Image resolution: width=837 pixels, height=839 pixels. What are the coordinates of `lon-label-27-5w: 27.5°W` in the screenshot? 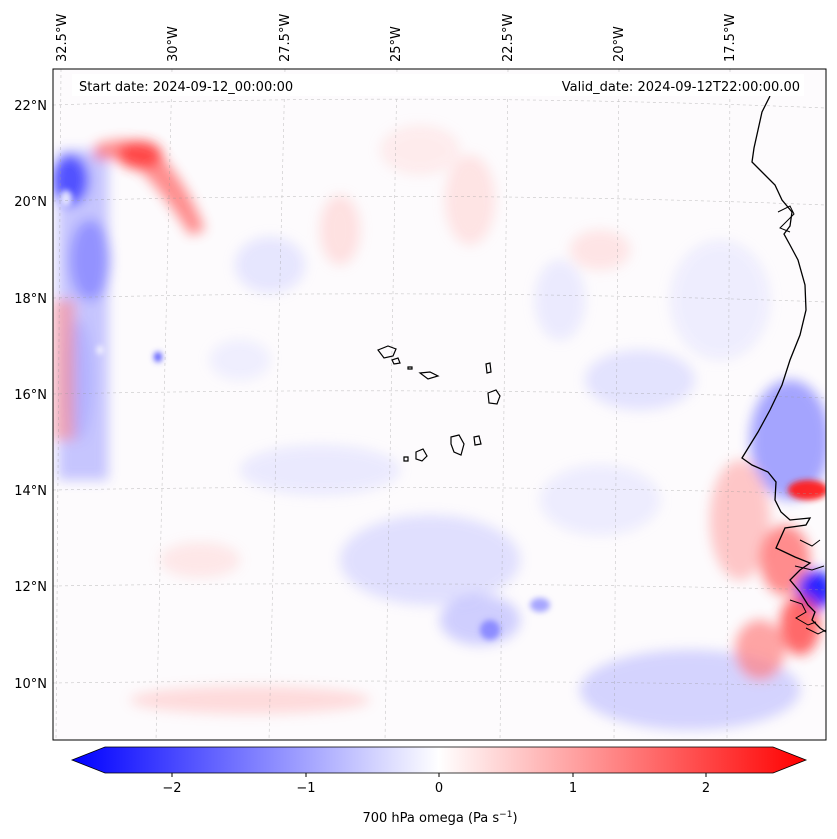 It's located at (285, 38).